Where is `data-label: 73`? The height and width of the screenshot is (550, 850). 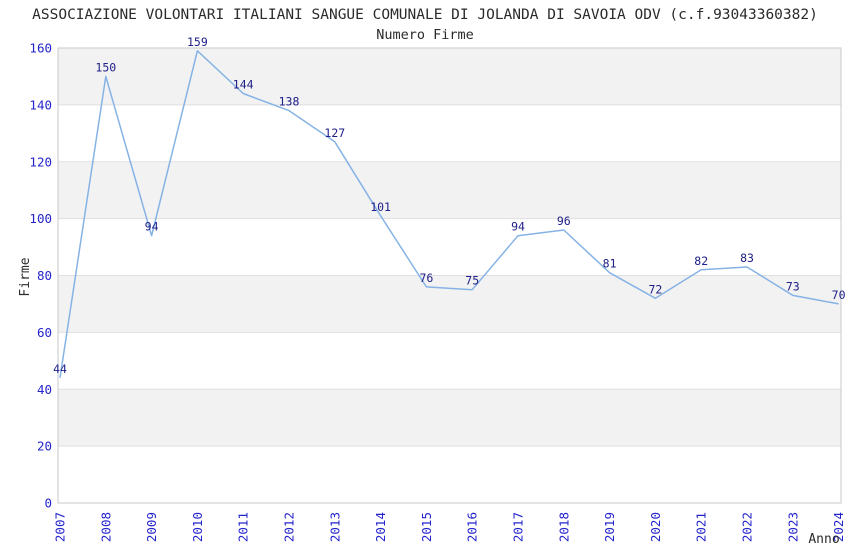 data-label: 73 is located at coordinates (793, 286).